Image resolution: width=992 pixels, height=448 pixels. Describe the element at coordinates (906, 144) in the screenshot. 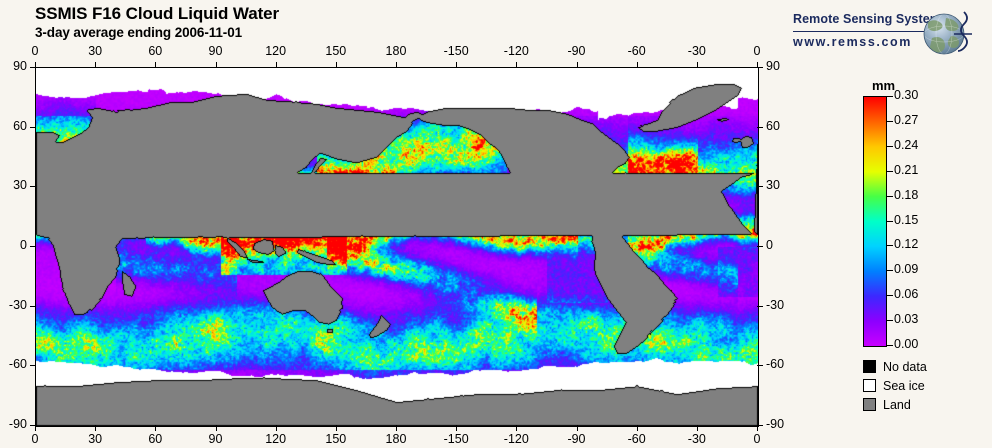

I see `colorbar-tick-label: 0.24` at that location.